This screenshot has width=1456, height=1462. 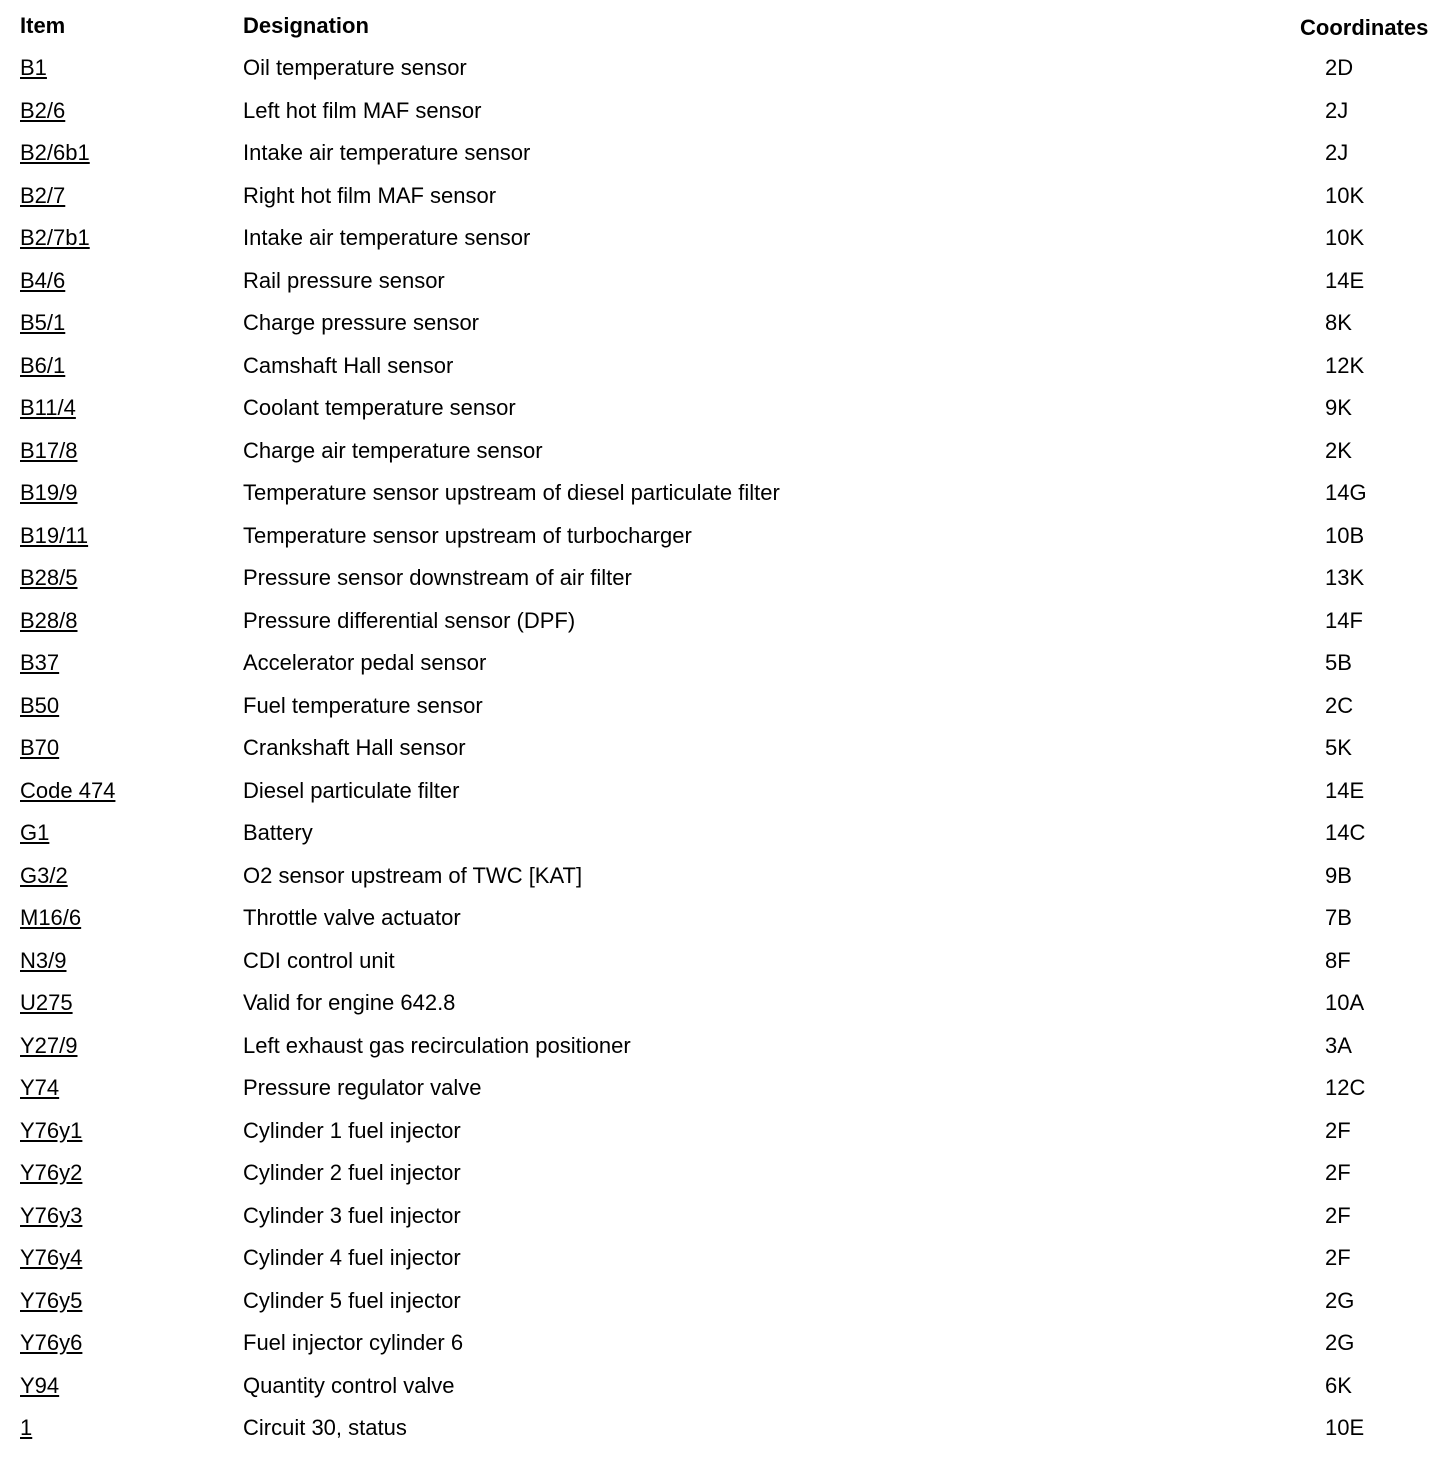 What do you see at coordinates (728, 75) in the screenshot?
I see `table-row: B1 Oil temperature sensor 2D` at bounding box center [728, 75].